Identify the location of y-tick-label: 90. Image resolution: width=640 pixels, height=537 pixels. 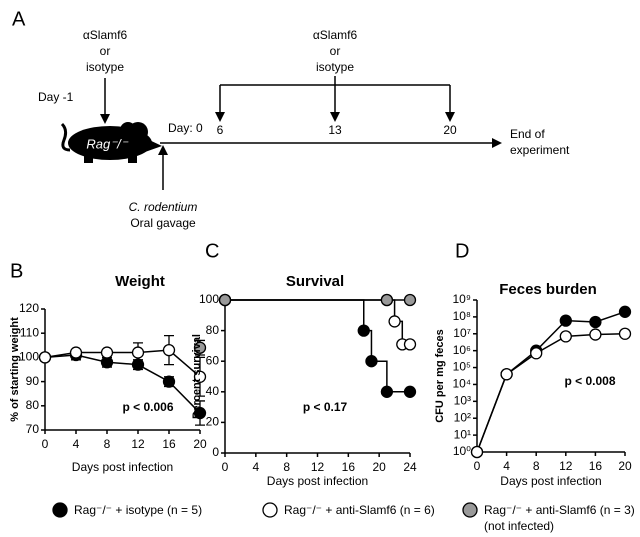
(33, 381).